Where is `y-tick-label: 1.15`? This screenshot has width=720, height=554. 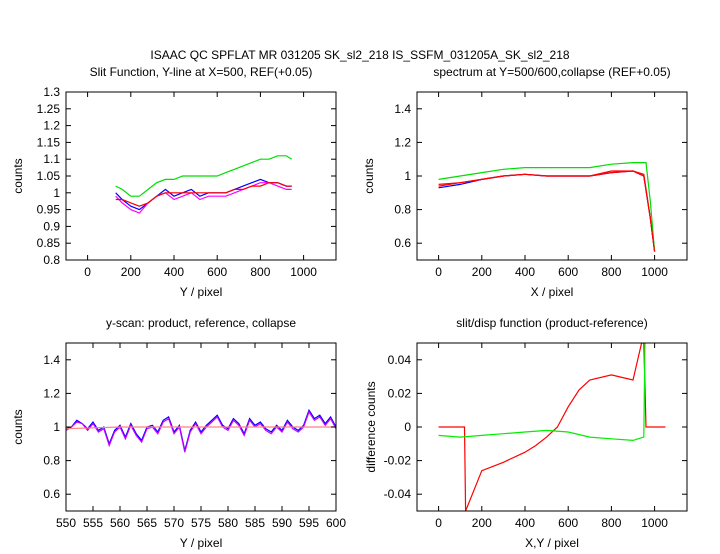 y-tick-label: 1.15 is located at coordinates (49, 142).